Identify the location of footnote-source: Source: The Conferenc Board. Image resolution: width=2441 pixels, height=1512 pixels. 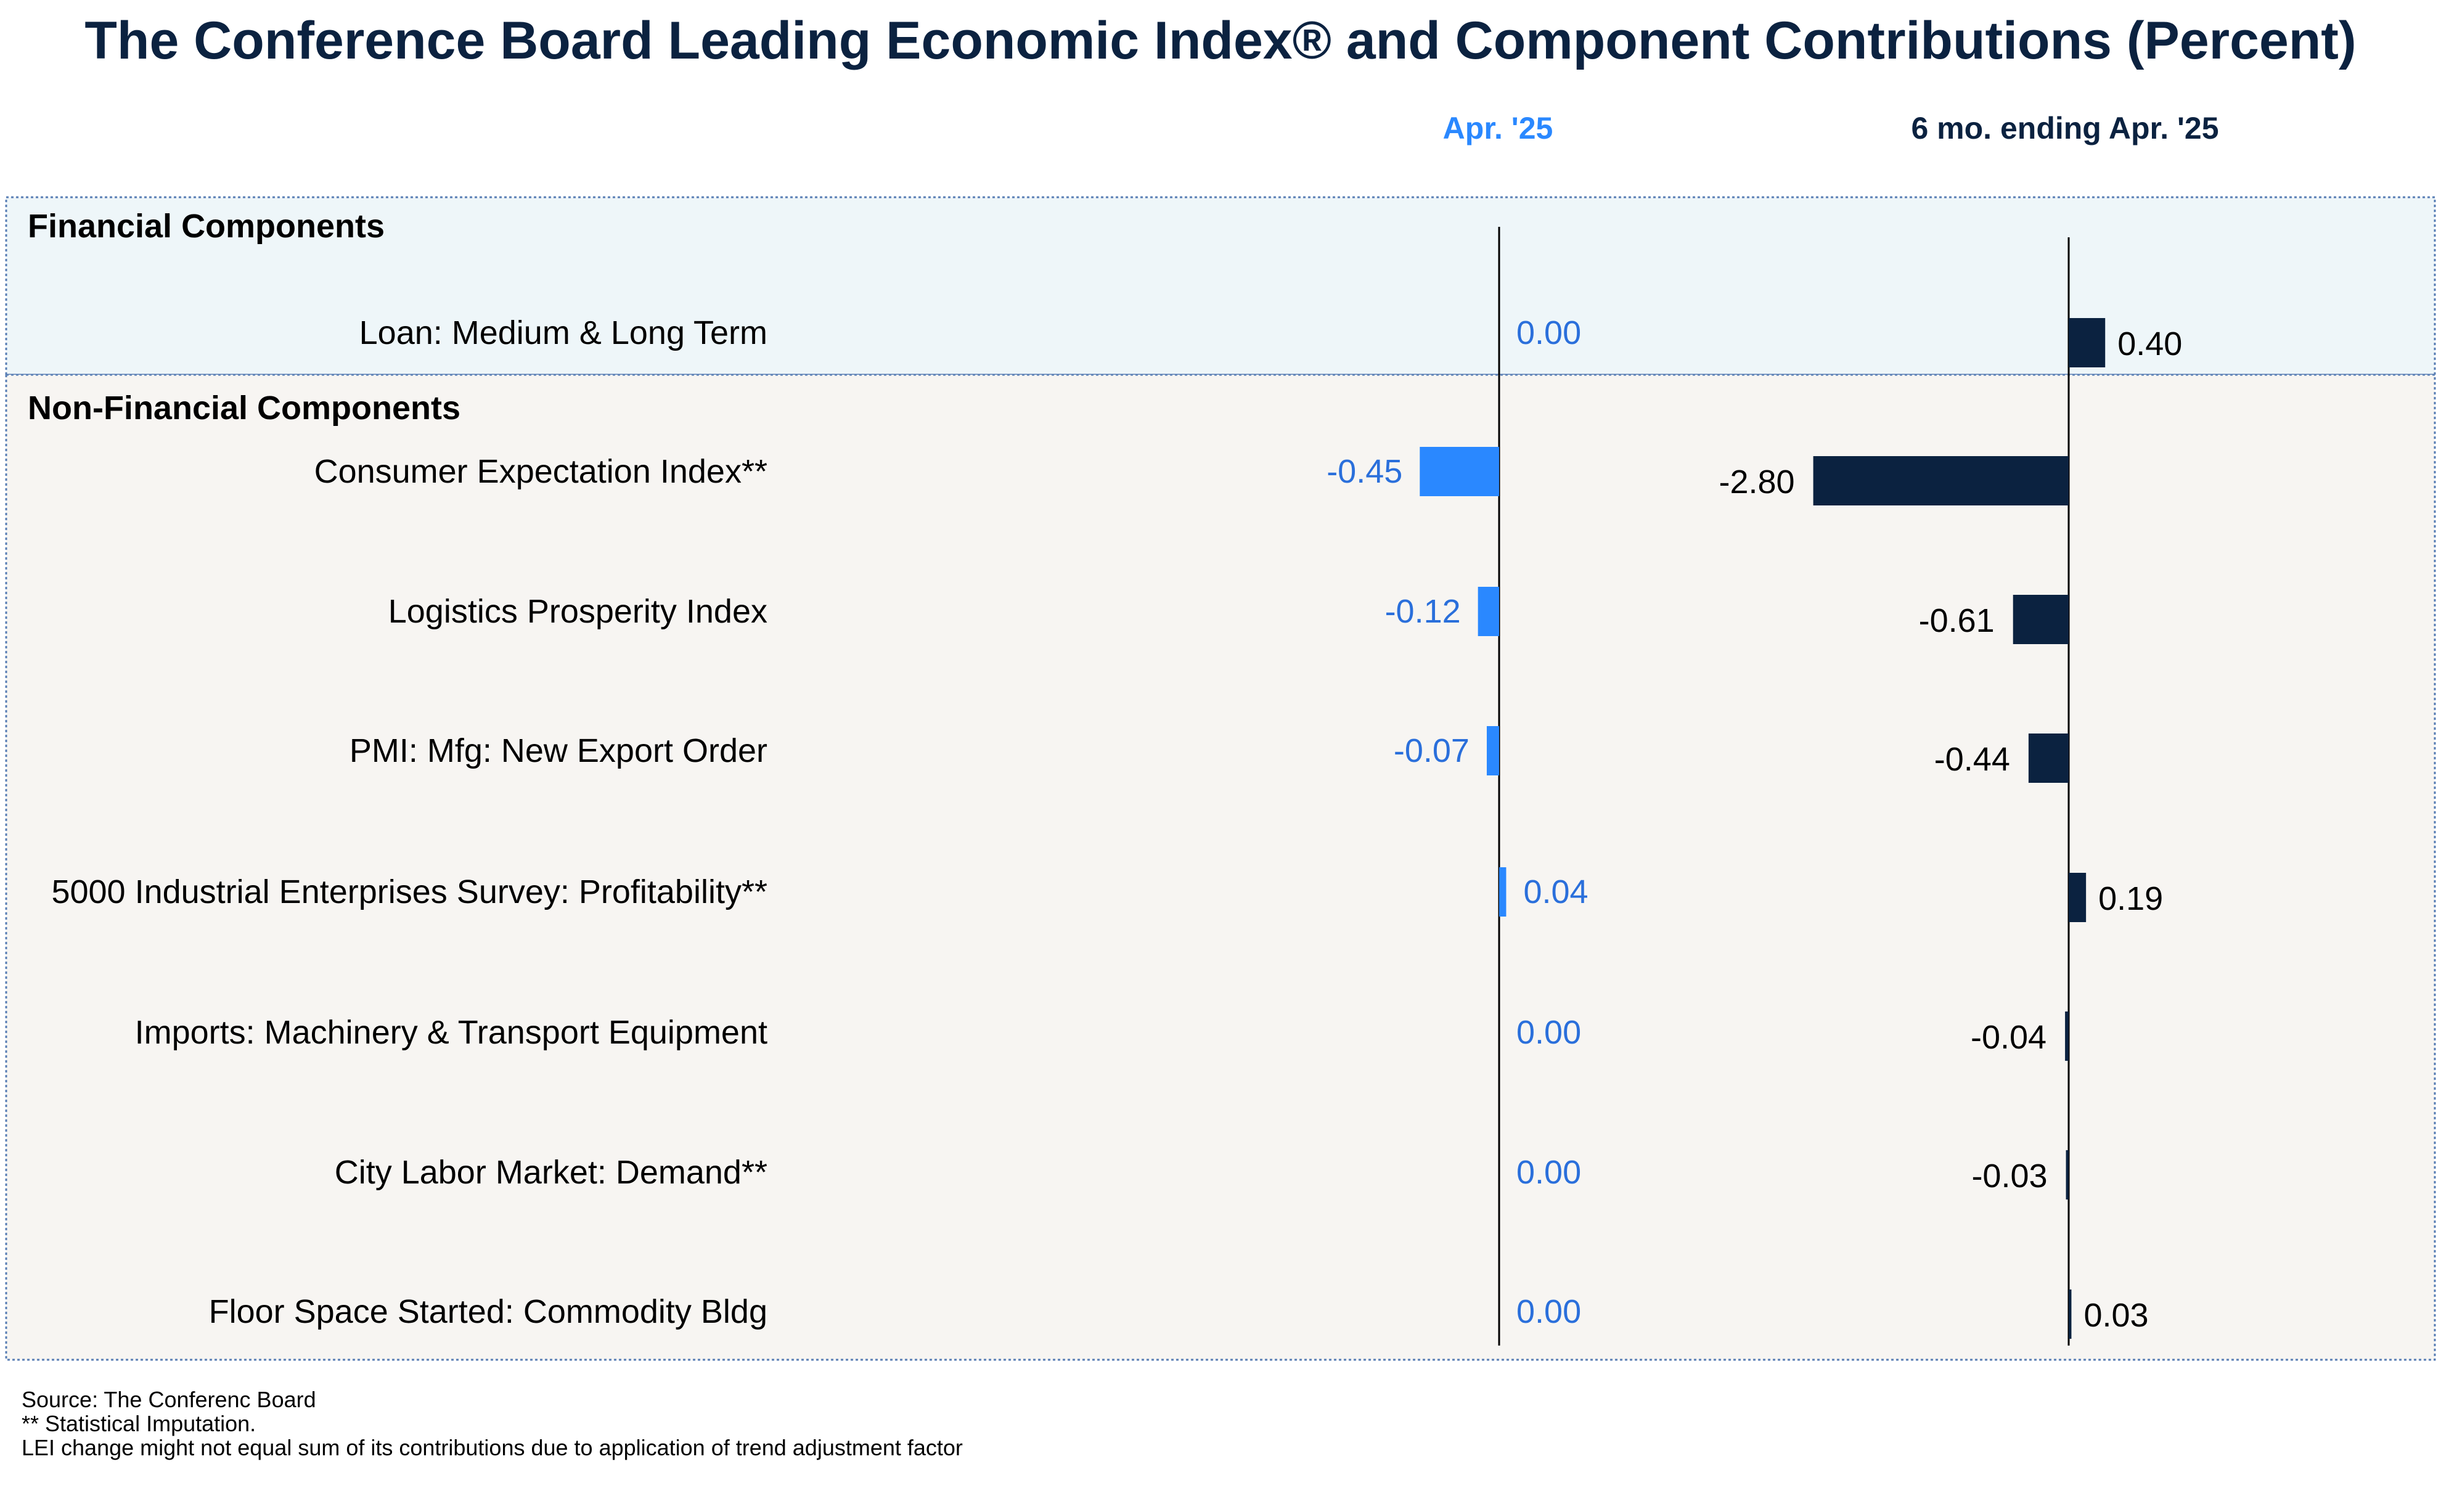
(169, 1400).